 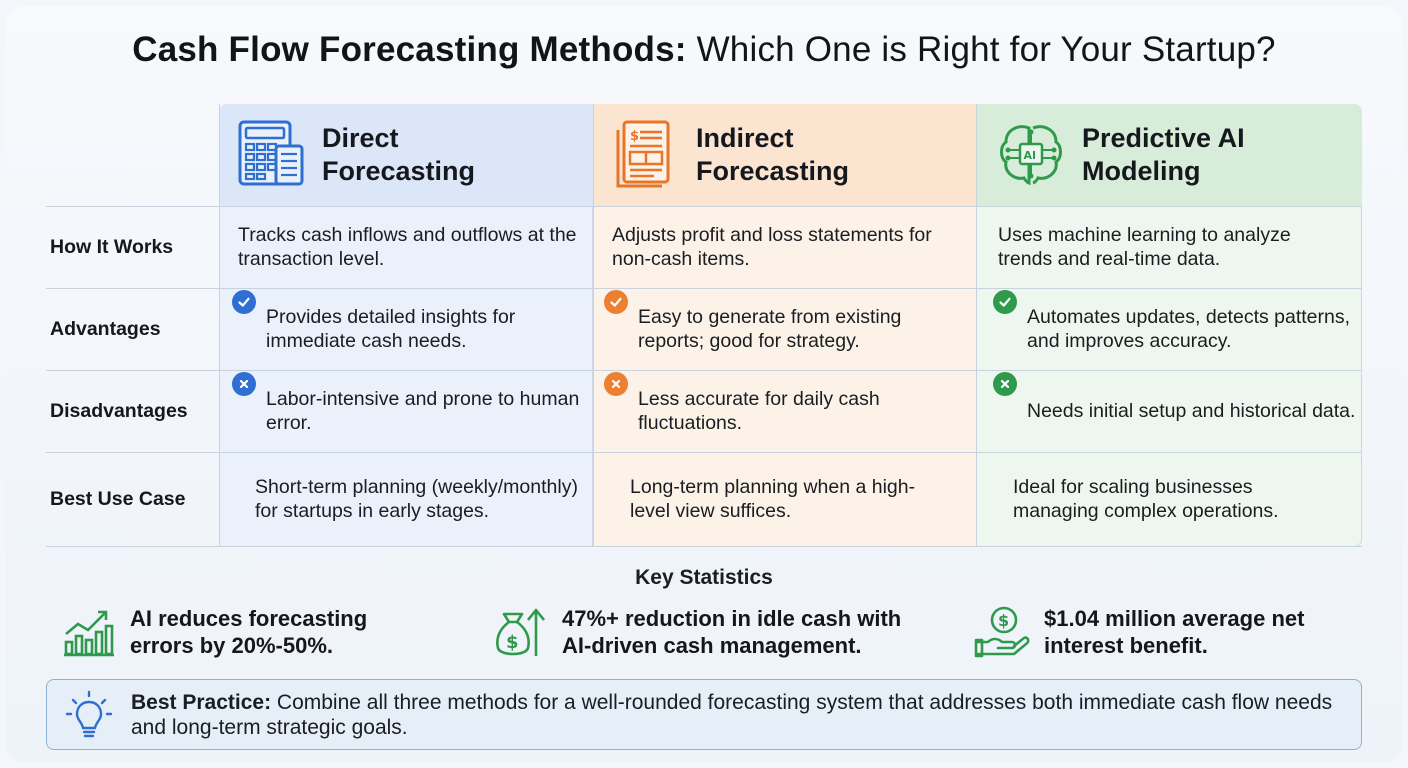 What do you see at coordinates (119, 410) in the screenshot?
I see `row-label-disadvantages: Disadvantages` at bounding box center [119, 410].